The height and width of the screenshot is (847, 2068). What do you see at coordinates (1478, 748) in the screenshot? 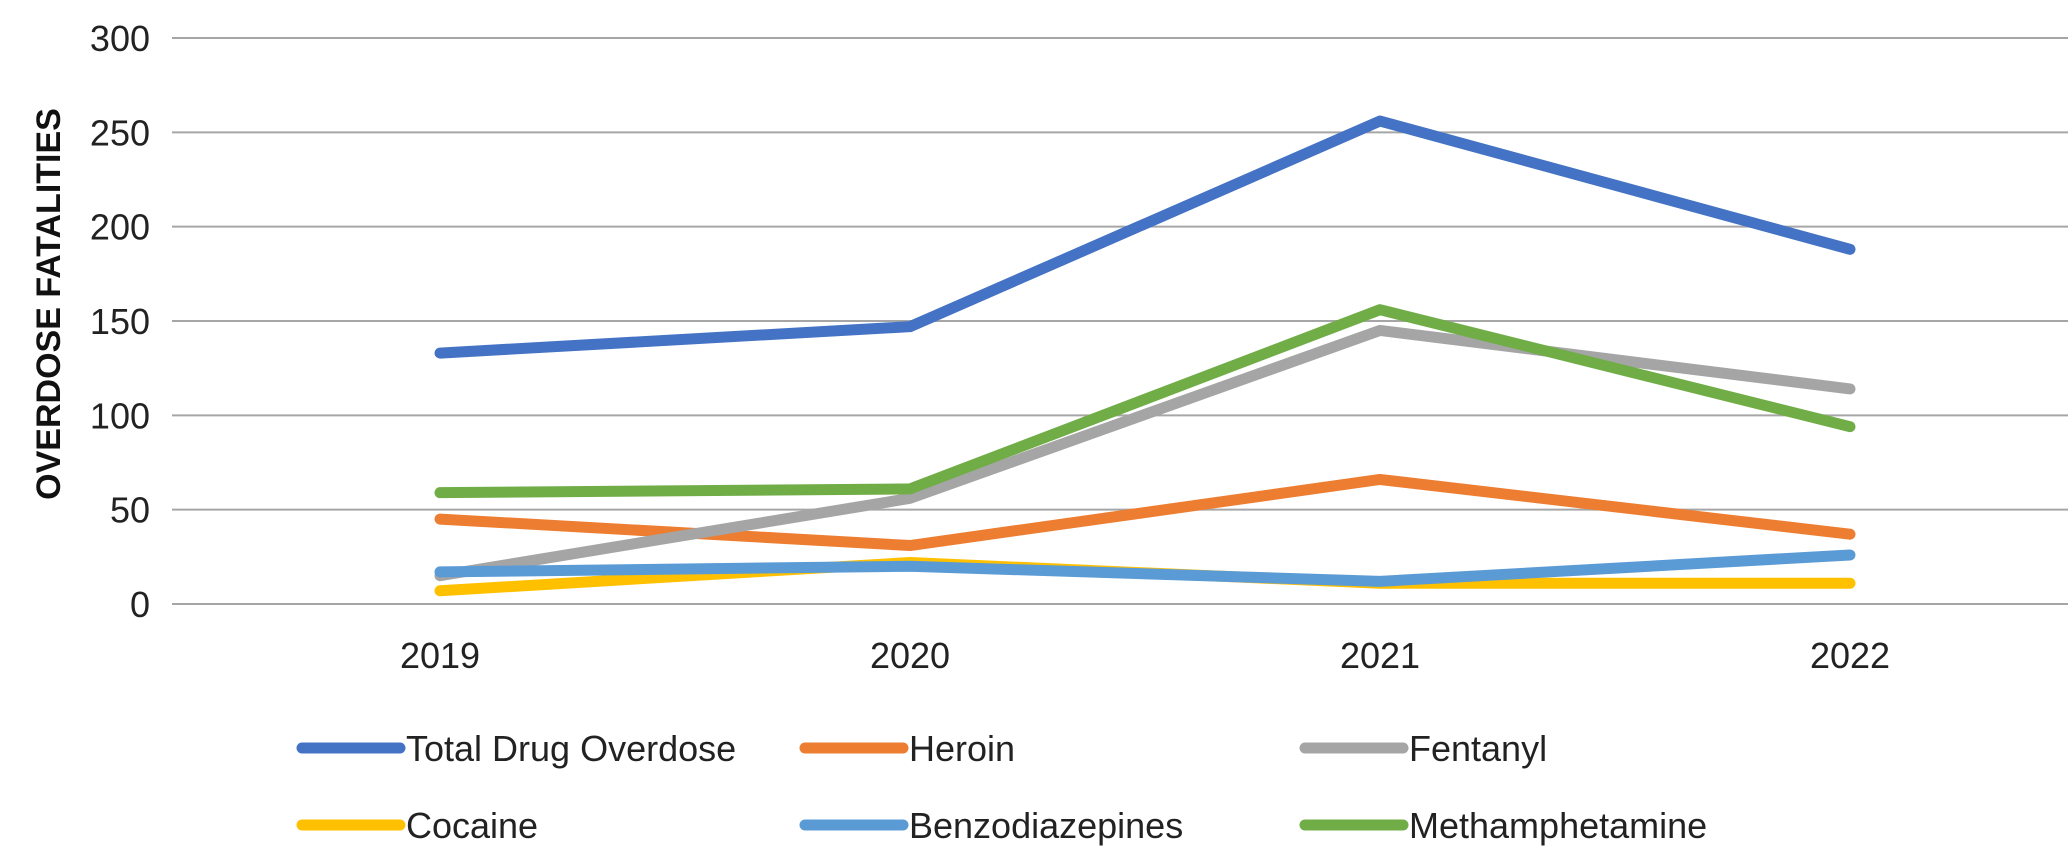
I see `legend-label: Fentanyl` at bounding box center [1478, 748].